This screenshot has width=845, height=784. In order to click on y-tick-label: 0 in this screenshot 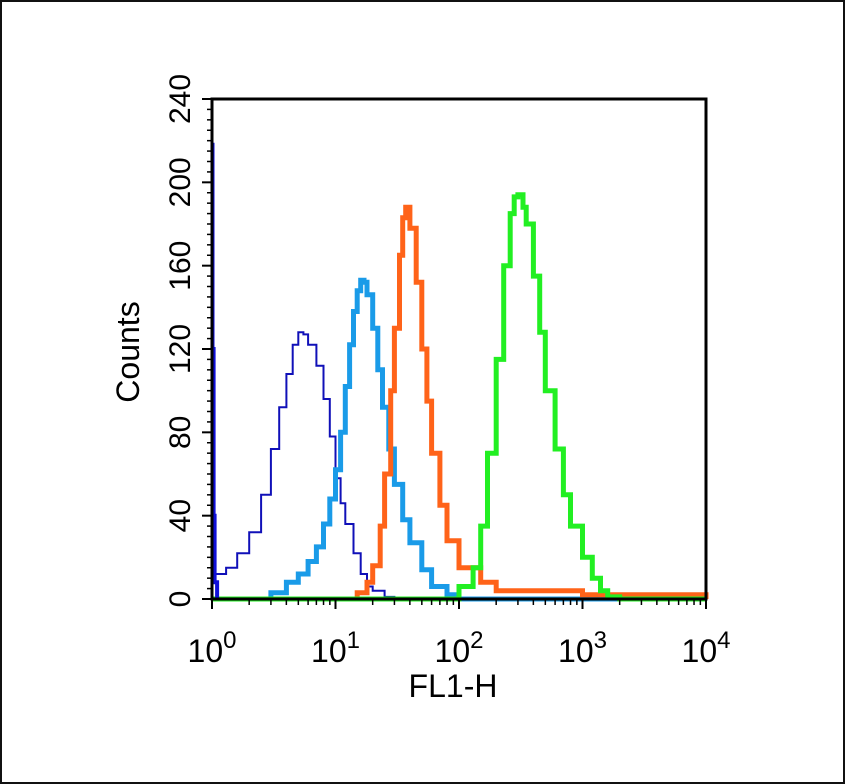, I will do `click(180, 599)`.